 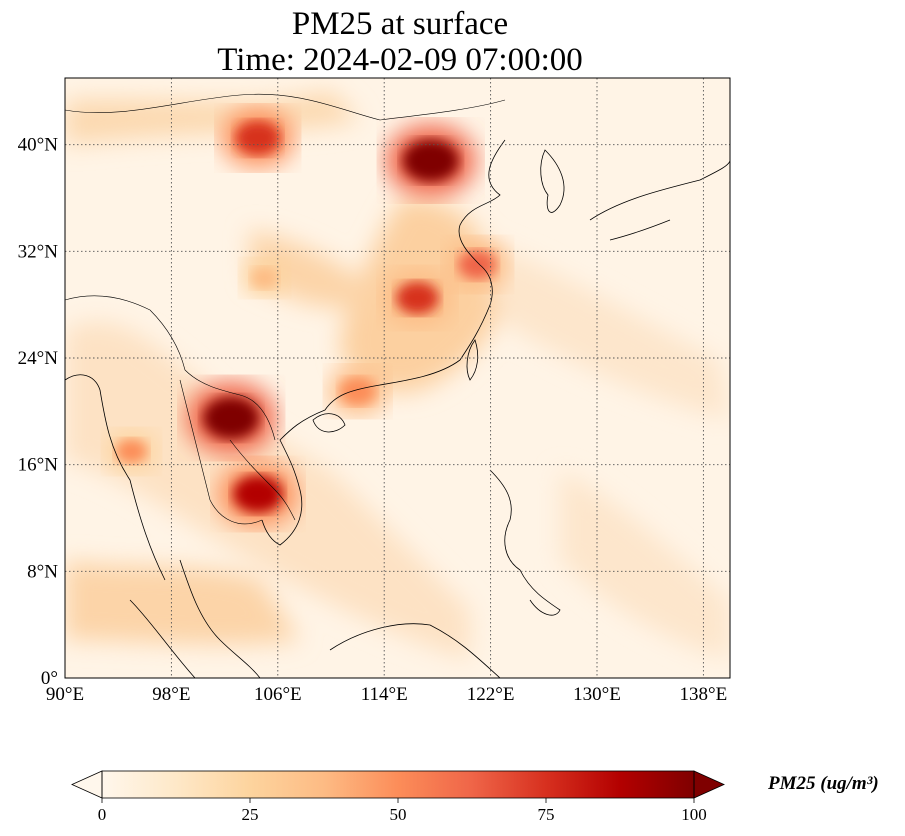 What do you see at coordinates (38, 358) in the screenshot?
I see `latitude-tick-label: 24°N` at bounding box center [38, 358].